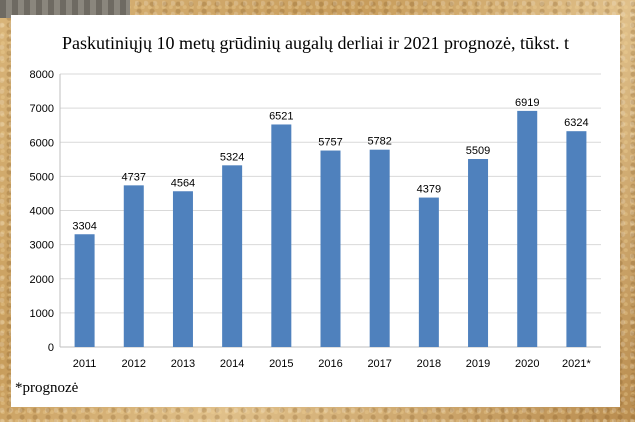  Describe the element at coordinates (134, 364) in the screenshot. I see `x-tick-label: 2012` at that location.